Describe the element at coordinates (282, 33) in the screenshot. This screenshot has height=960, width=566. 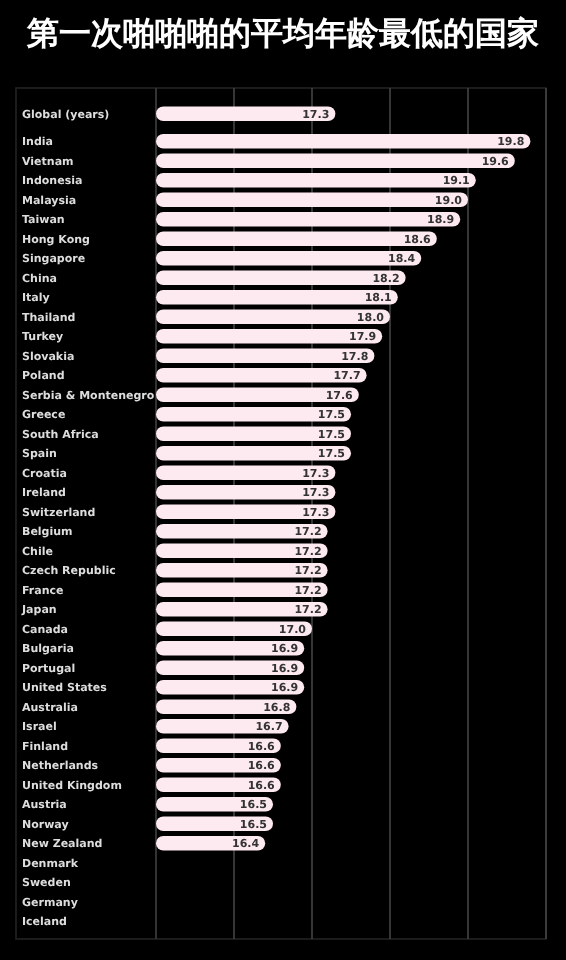
I see `chart-title: 第一次啪啪啪的平均年龄最低的国家` at that location.